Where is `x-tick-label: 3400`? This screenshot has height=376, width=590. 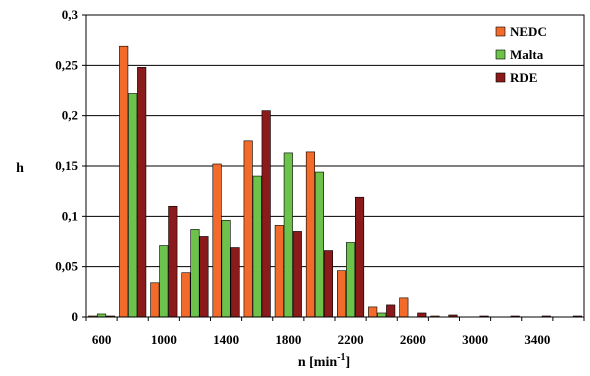 x-tick-label: 3400 is located at coordinates (537, 339).